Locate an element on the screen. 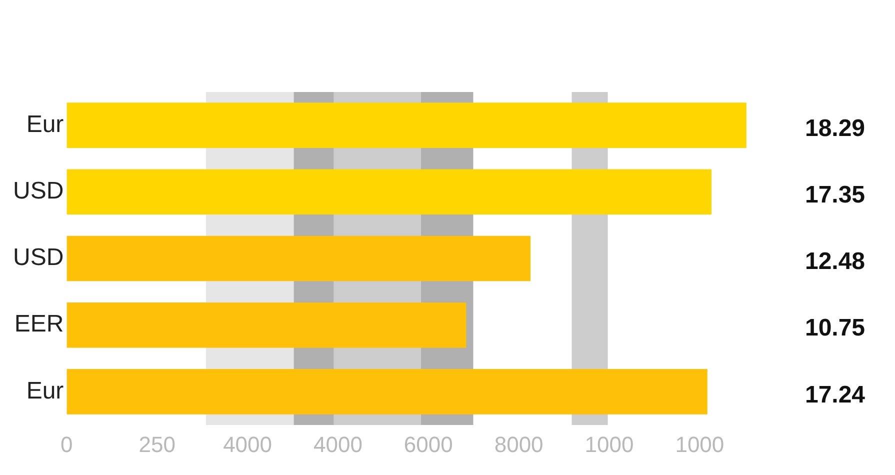 The height and width of the screenshot is (475, 895). data-label: 12.48 is located at coordinates (835, 262).